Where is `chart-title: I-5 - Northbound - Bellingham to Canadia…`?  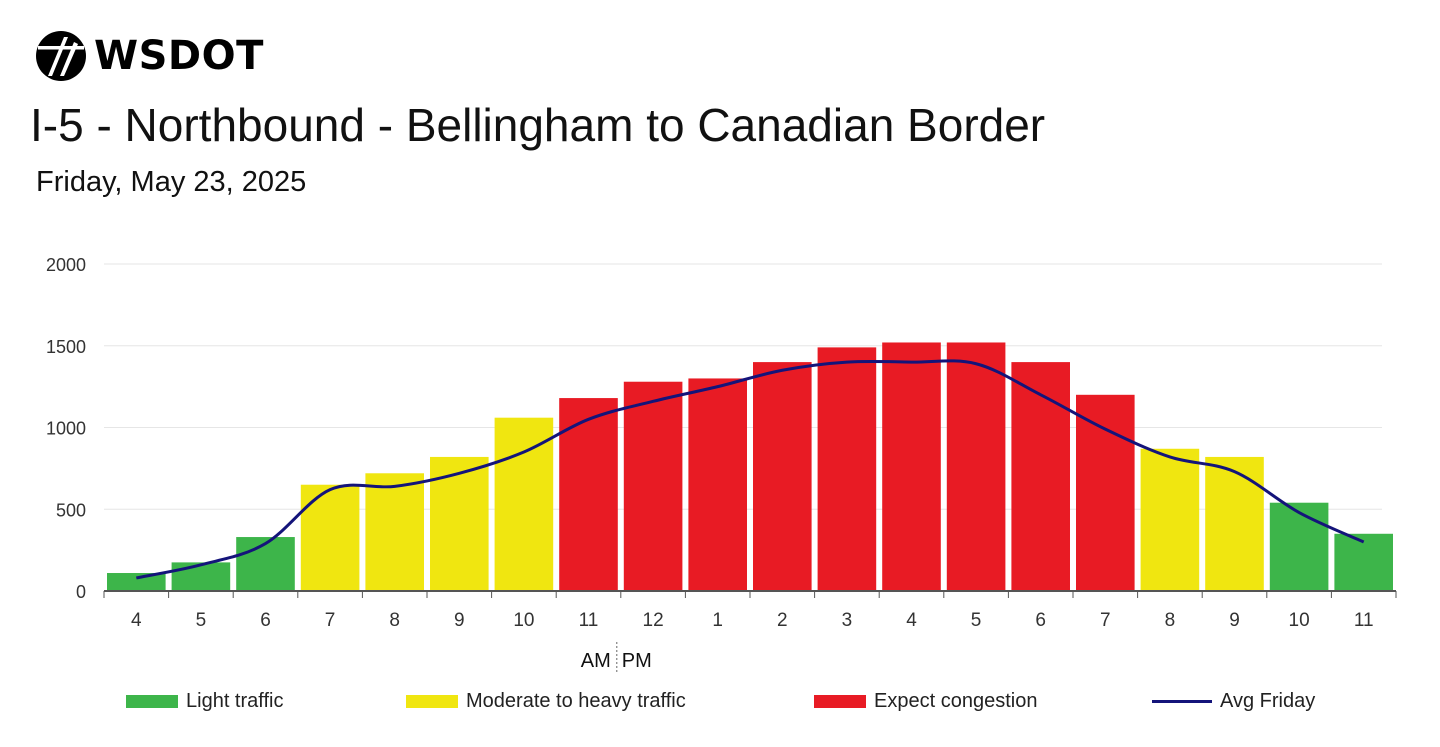 chart-title: I-5 - Northbound - Bellingham to Canadia… is located at coordinates (538, 125).